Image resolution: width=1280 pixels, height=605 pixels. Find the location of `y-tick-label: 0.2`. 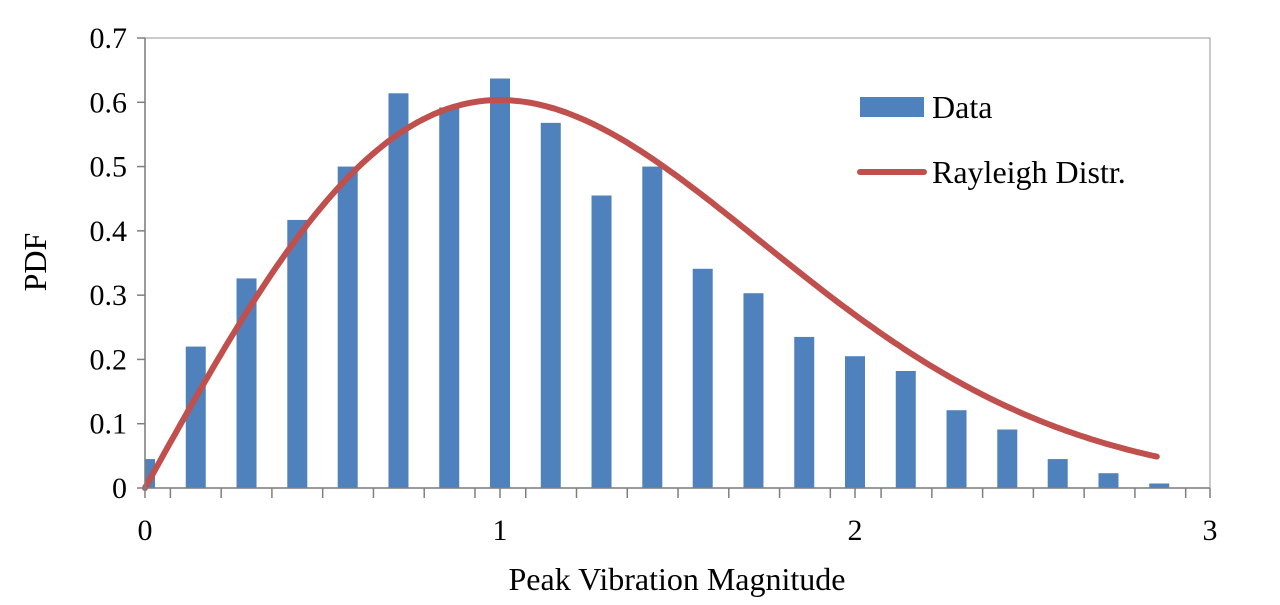

y-tick-label: 0.2 is located at coordinates (109, 359).